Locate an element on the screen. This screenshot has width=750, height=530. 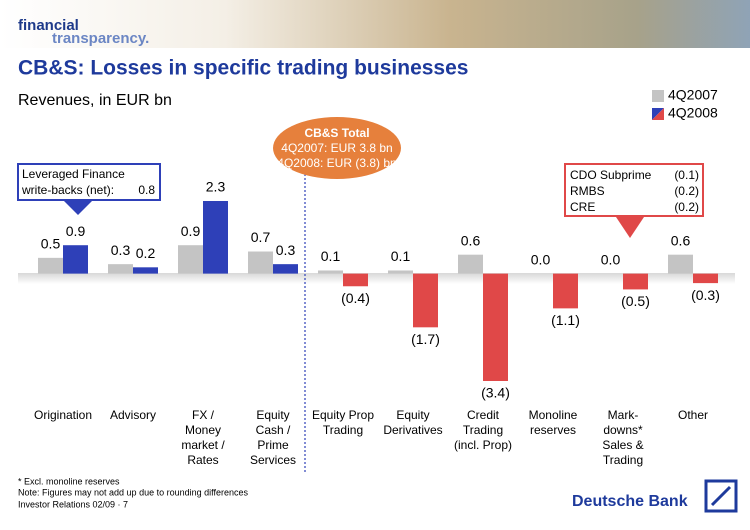
leveraged-box is located at coordinates (89, 182).